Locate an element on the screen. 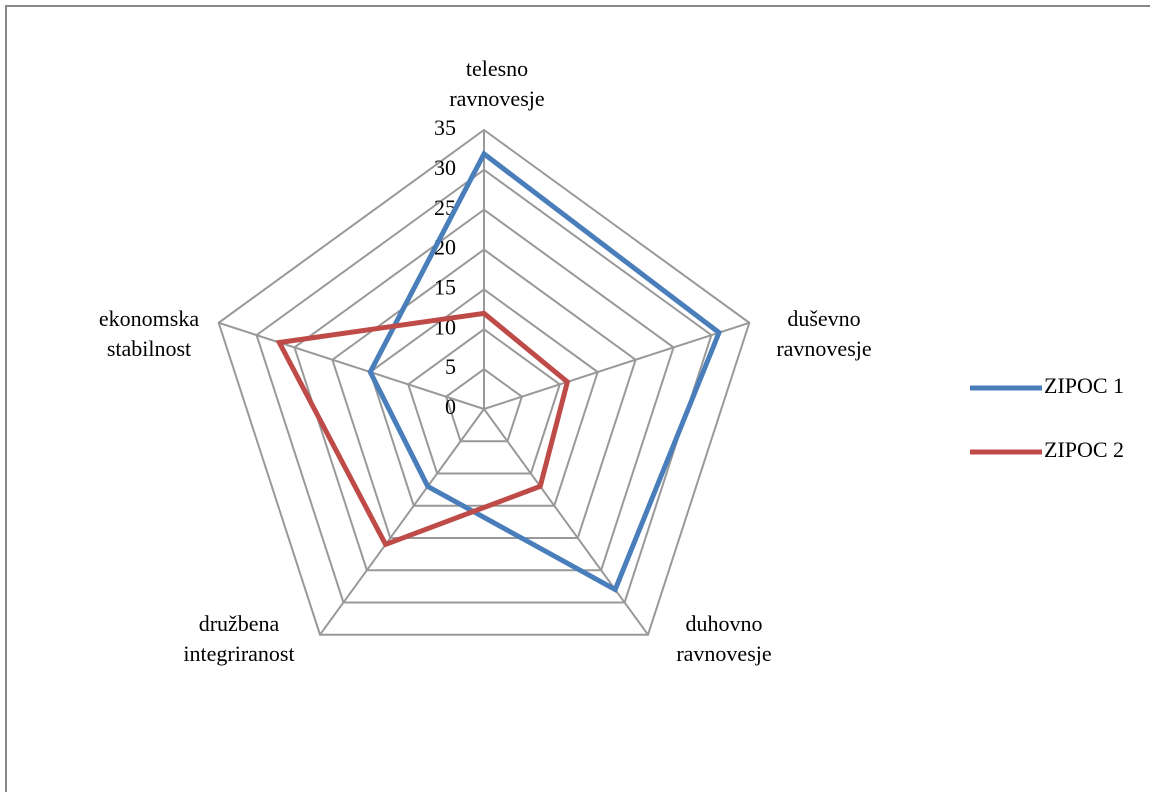  category-label: duševno ravnovesje is located at coordinates (824, 333).